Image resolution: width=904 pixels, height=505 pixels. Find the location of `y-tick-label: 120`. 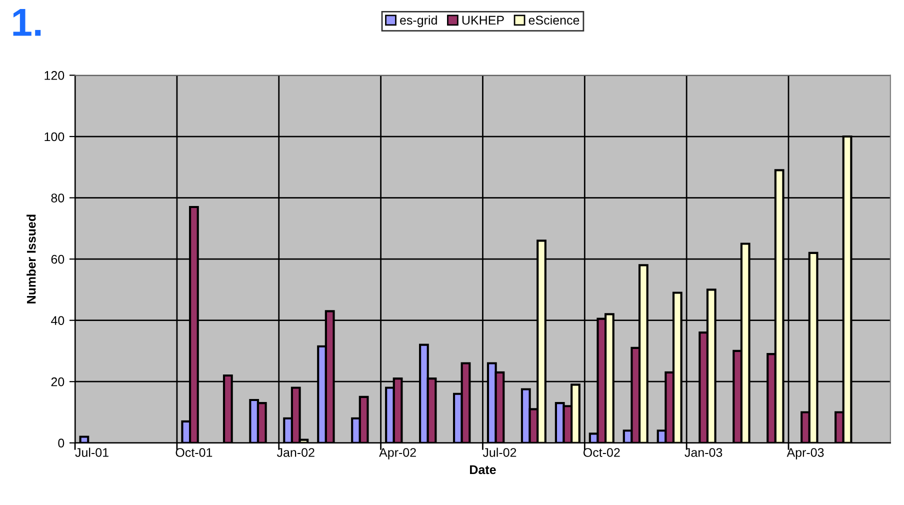

y-tick-label: 120 is located at coordinates (54, 75).